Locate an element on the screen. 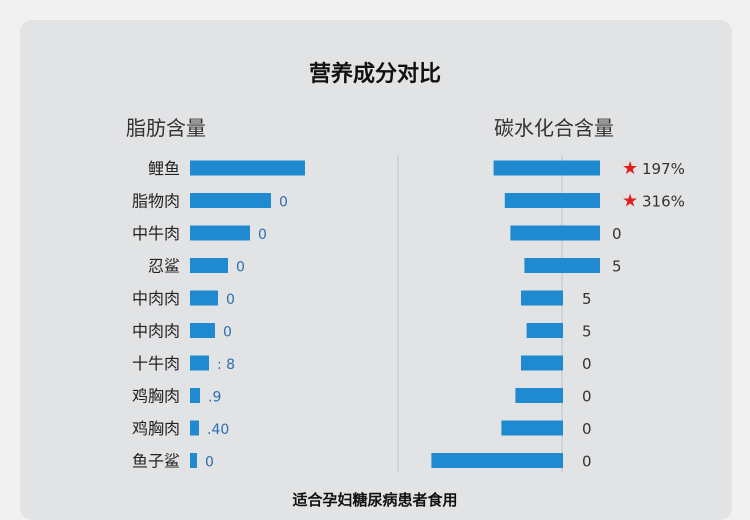 The image size is (750, 520). left-category-label: 脂物肉 is located at coordinates (156, 201).